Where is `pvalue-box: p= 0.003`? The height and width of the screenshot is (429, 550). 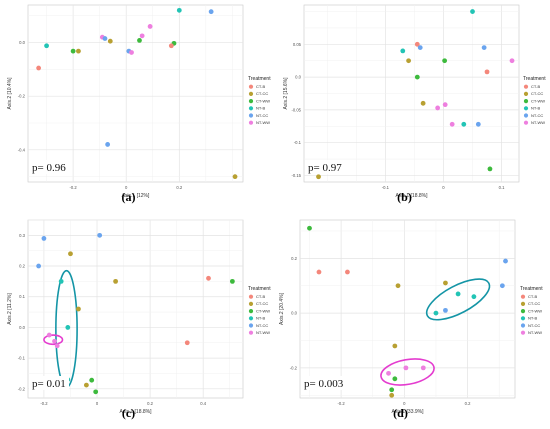
pvalue-box: p= 0.003 is located at coordinates (324, 383).